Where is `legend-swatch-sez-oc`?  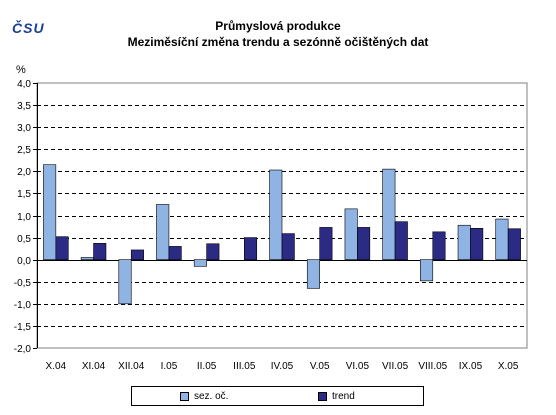 legend-swatch-sez-oc is located at coordinates (184, 396).